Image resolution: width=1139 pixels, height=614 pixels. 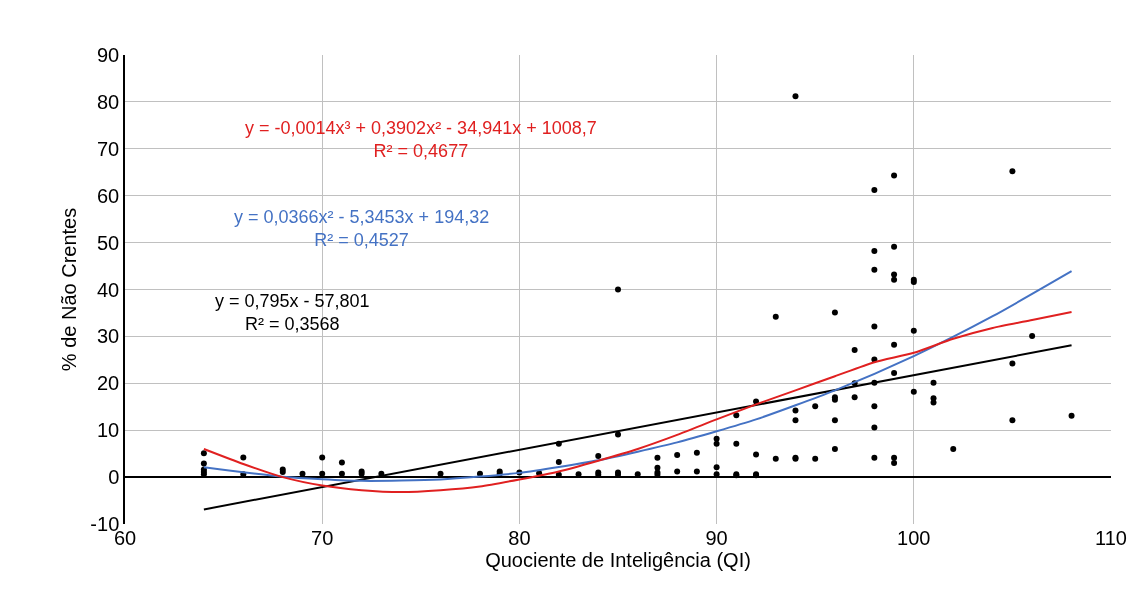 What do you see at coordinates (914, 538) in the screenshot?
I see `x-tick-label: 100` at bounding box center [914, 538].